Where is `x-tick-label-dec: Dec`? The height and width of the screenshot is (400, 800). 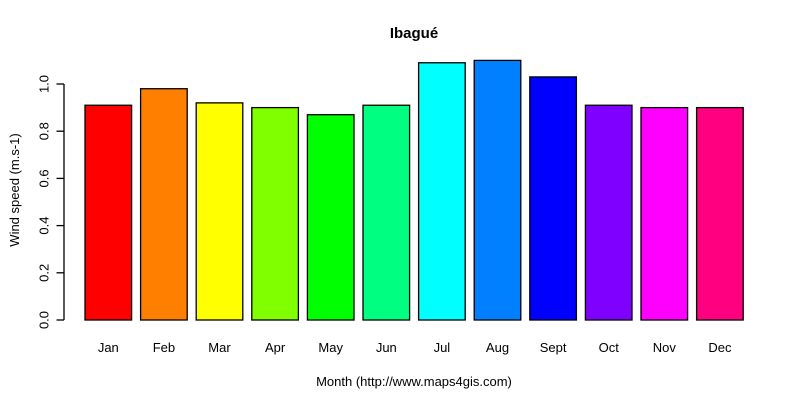 x-tick-label-dec: Dec is located at coordinates (720, 347).